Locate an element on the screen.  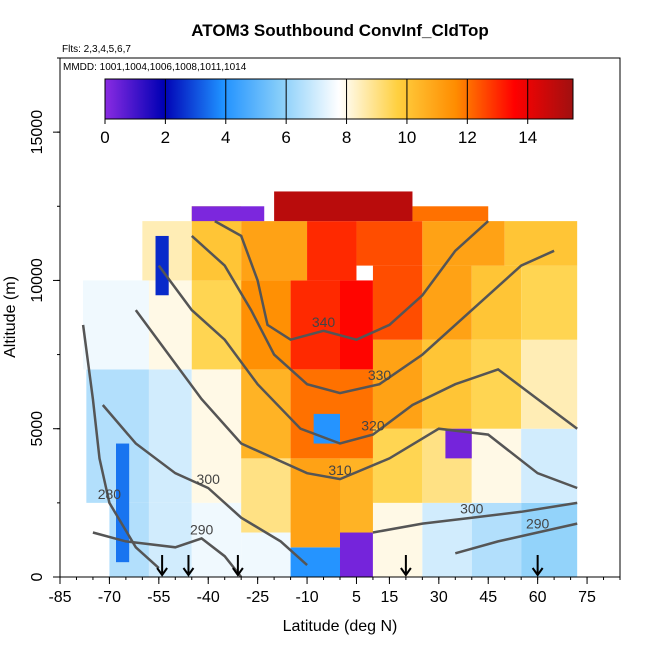
x-tick-label: 60 is located at coordinates (538, 597).